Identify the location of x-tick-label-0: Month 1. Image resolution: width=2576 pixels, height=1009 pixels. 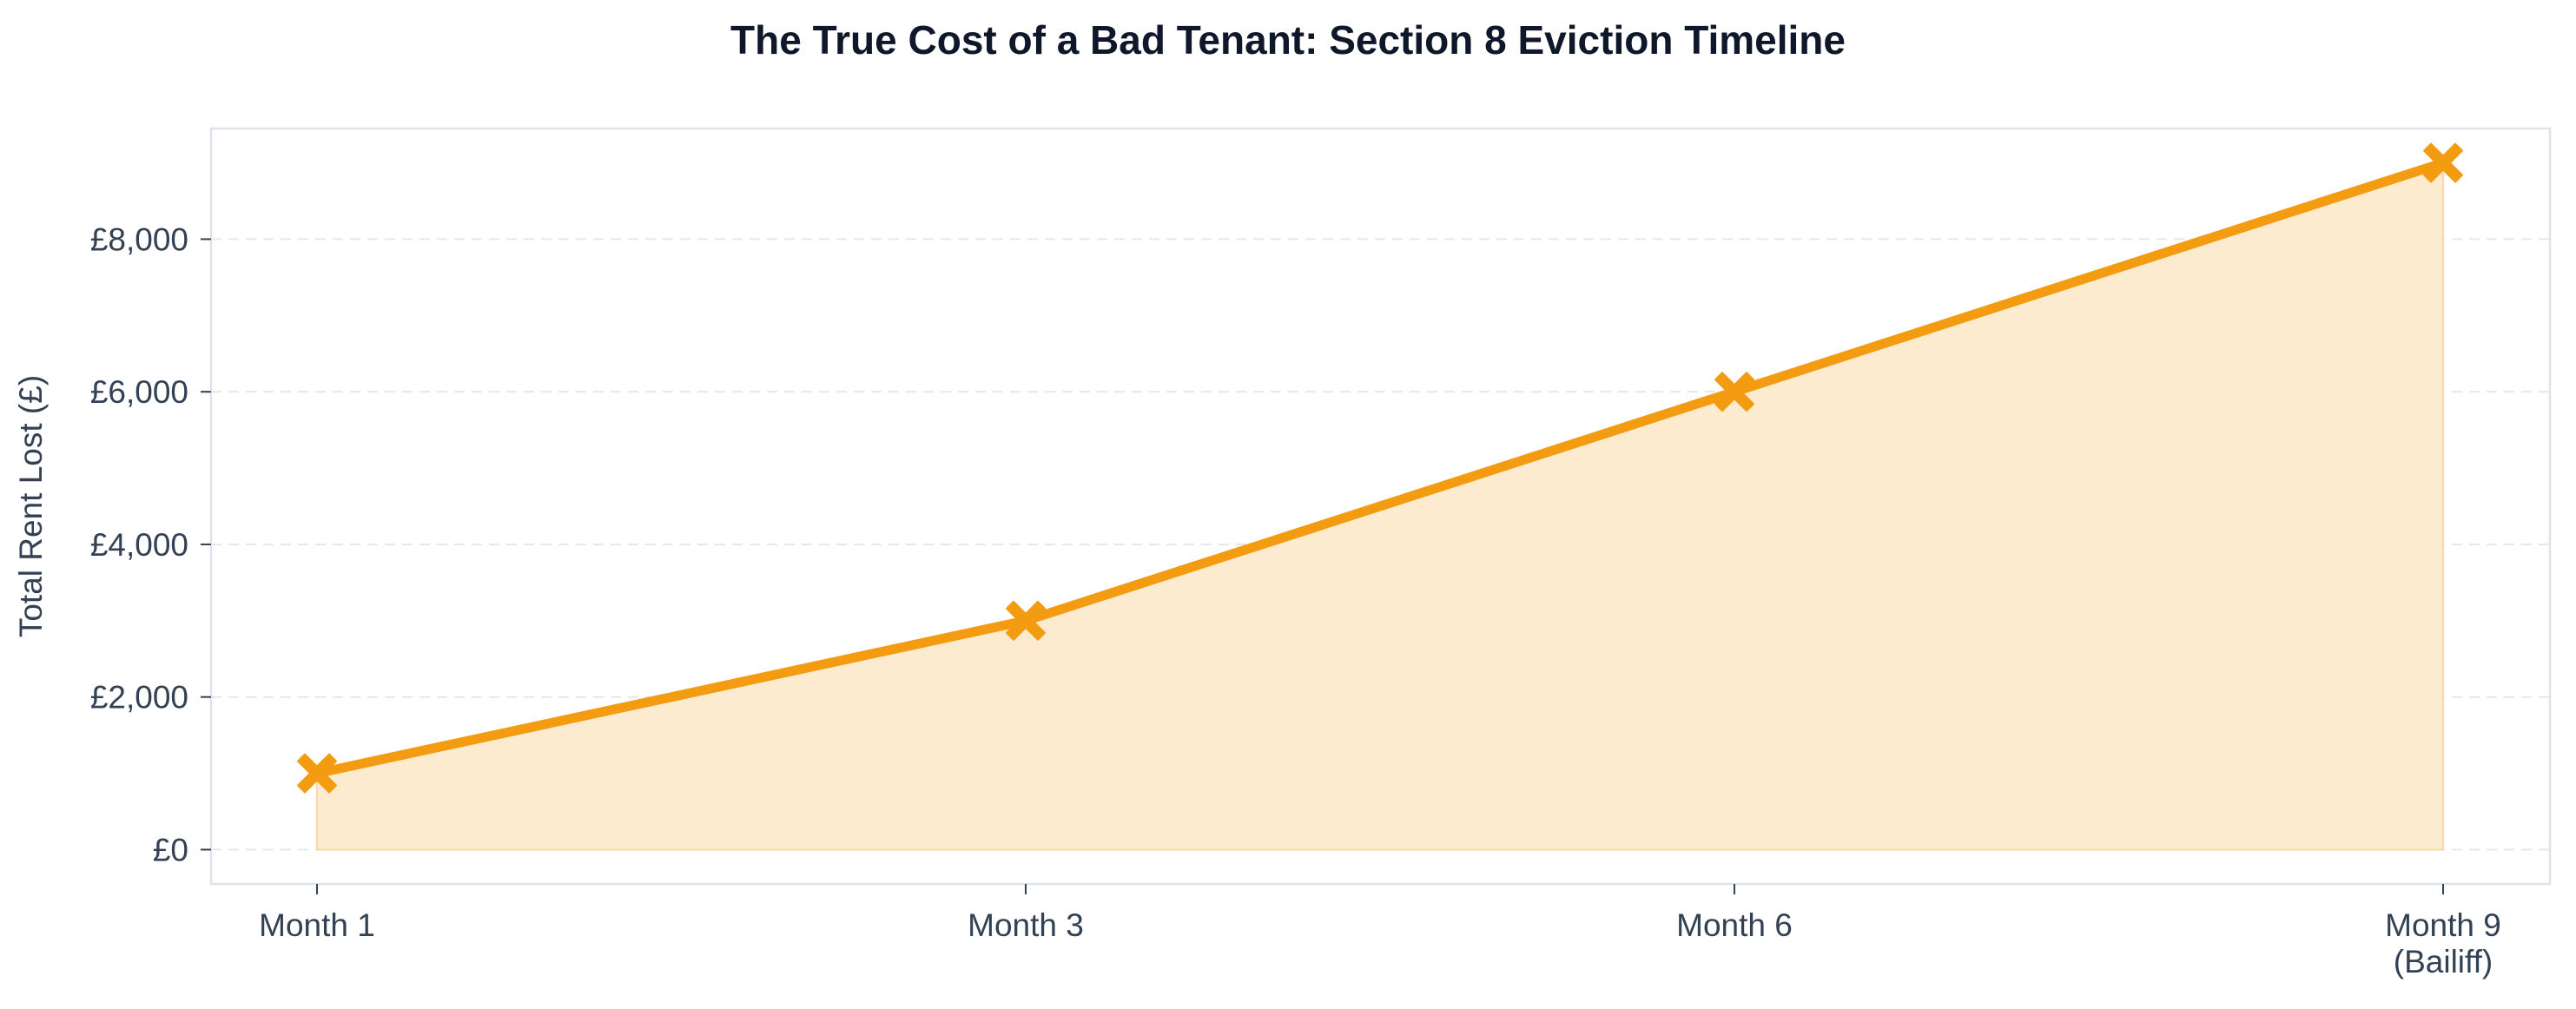
(317, 925).